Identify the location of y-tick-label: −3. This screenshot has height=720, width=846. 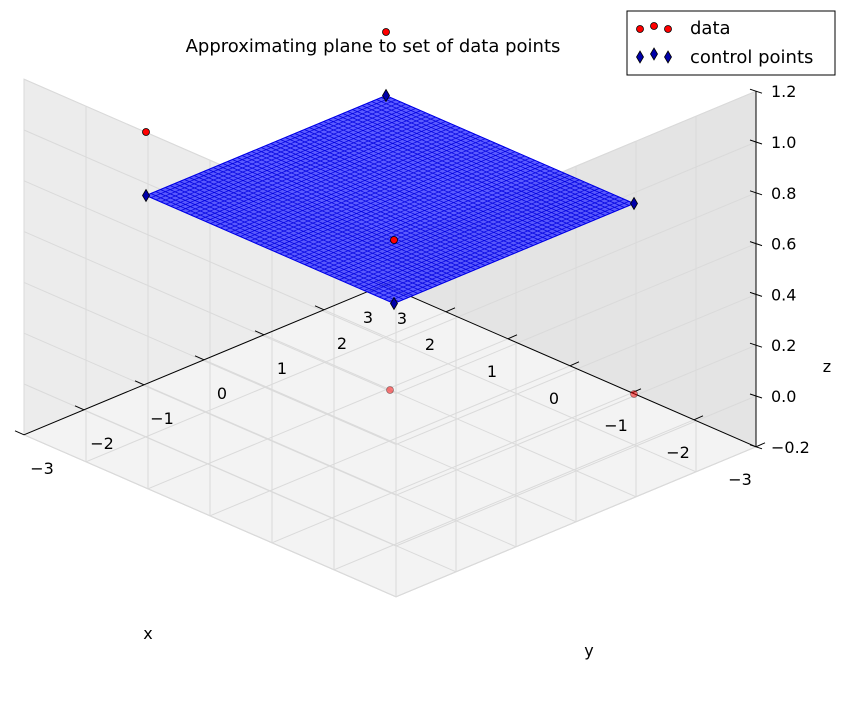
(42, 468).